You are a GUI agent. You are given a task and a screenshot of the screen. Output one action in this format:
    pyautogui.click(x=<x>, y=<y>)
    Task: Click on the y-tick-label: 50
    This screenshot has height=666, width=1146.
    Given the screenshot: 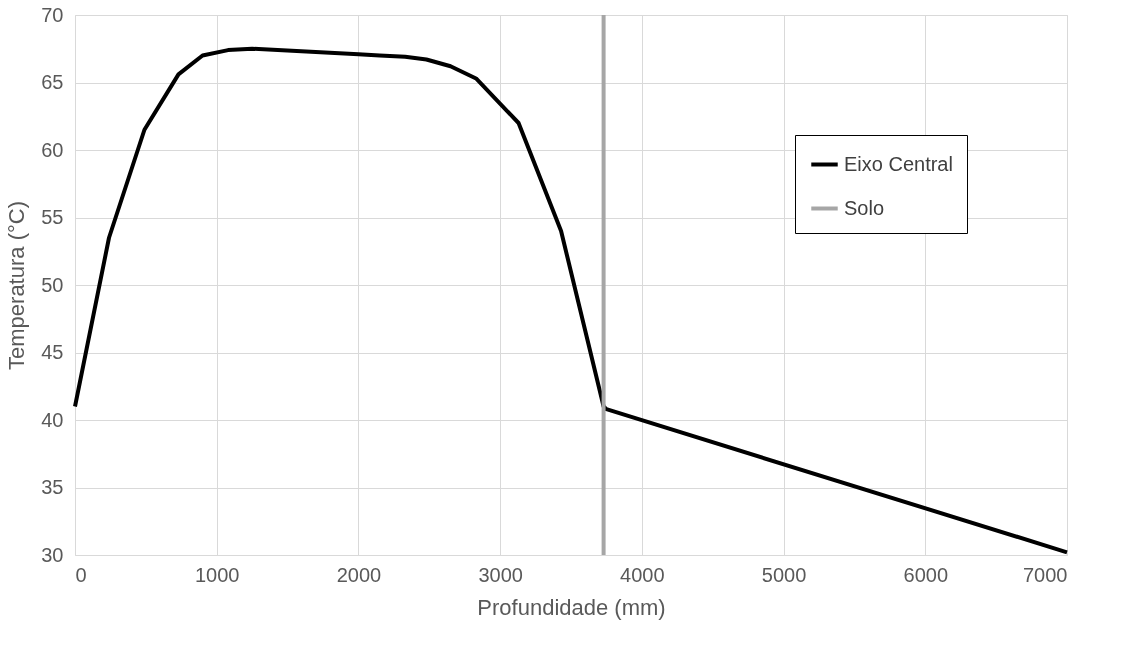 What is the action you would take?
    pyautogui.click(x=52, y=284)
    